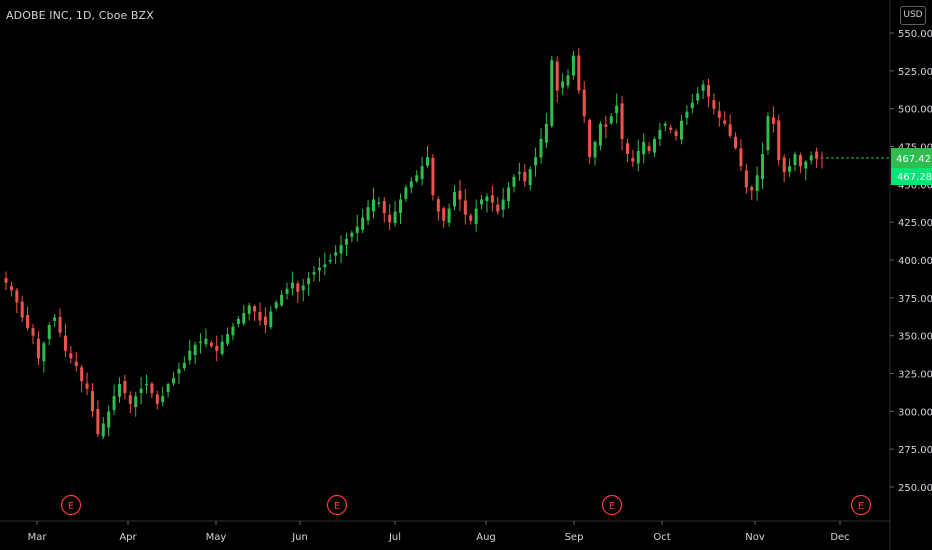 This screenshot has height=550, width=932. Describe the element at coordinates (915, 337) in the screenshot. I see `price-tick-label: 350.00` at that location.